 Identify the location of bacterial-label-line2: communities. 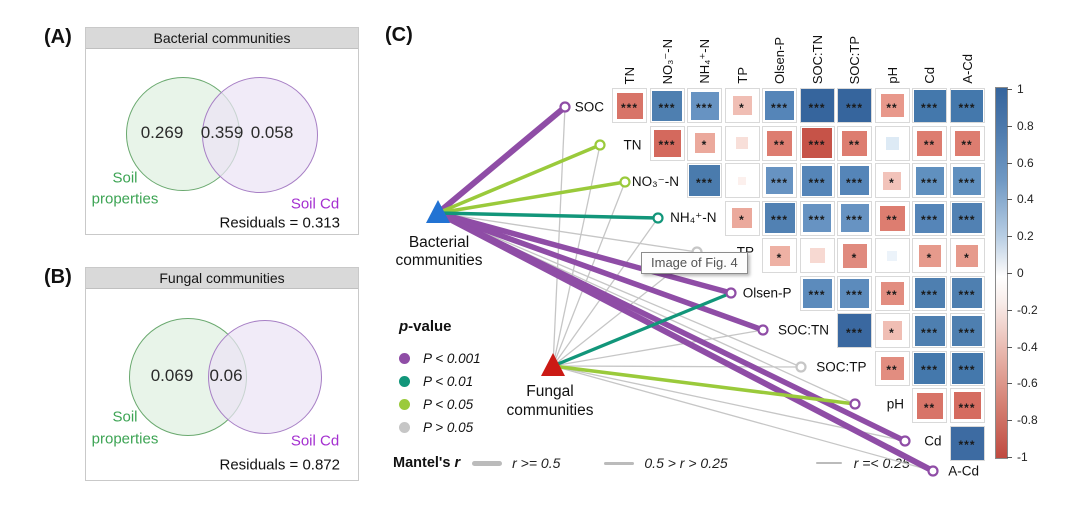
(439, 260).